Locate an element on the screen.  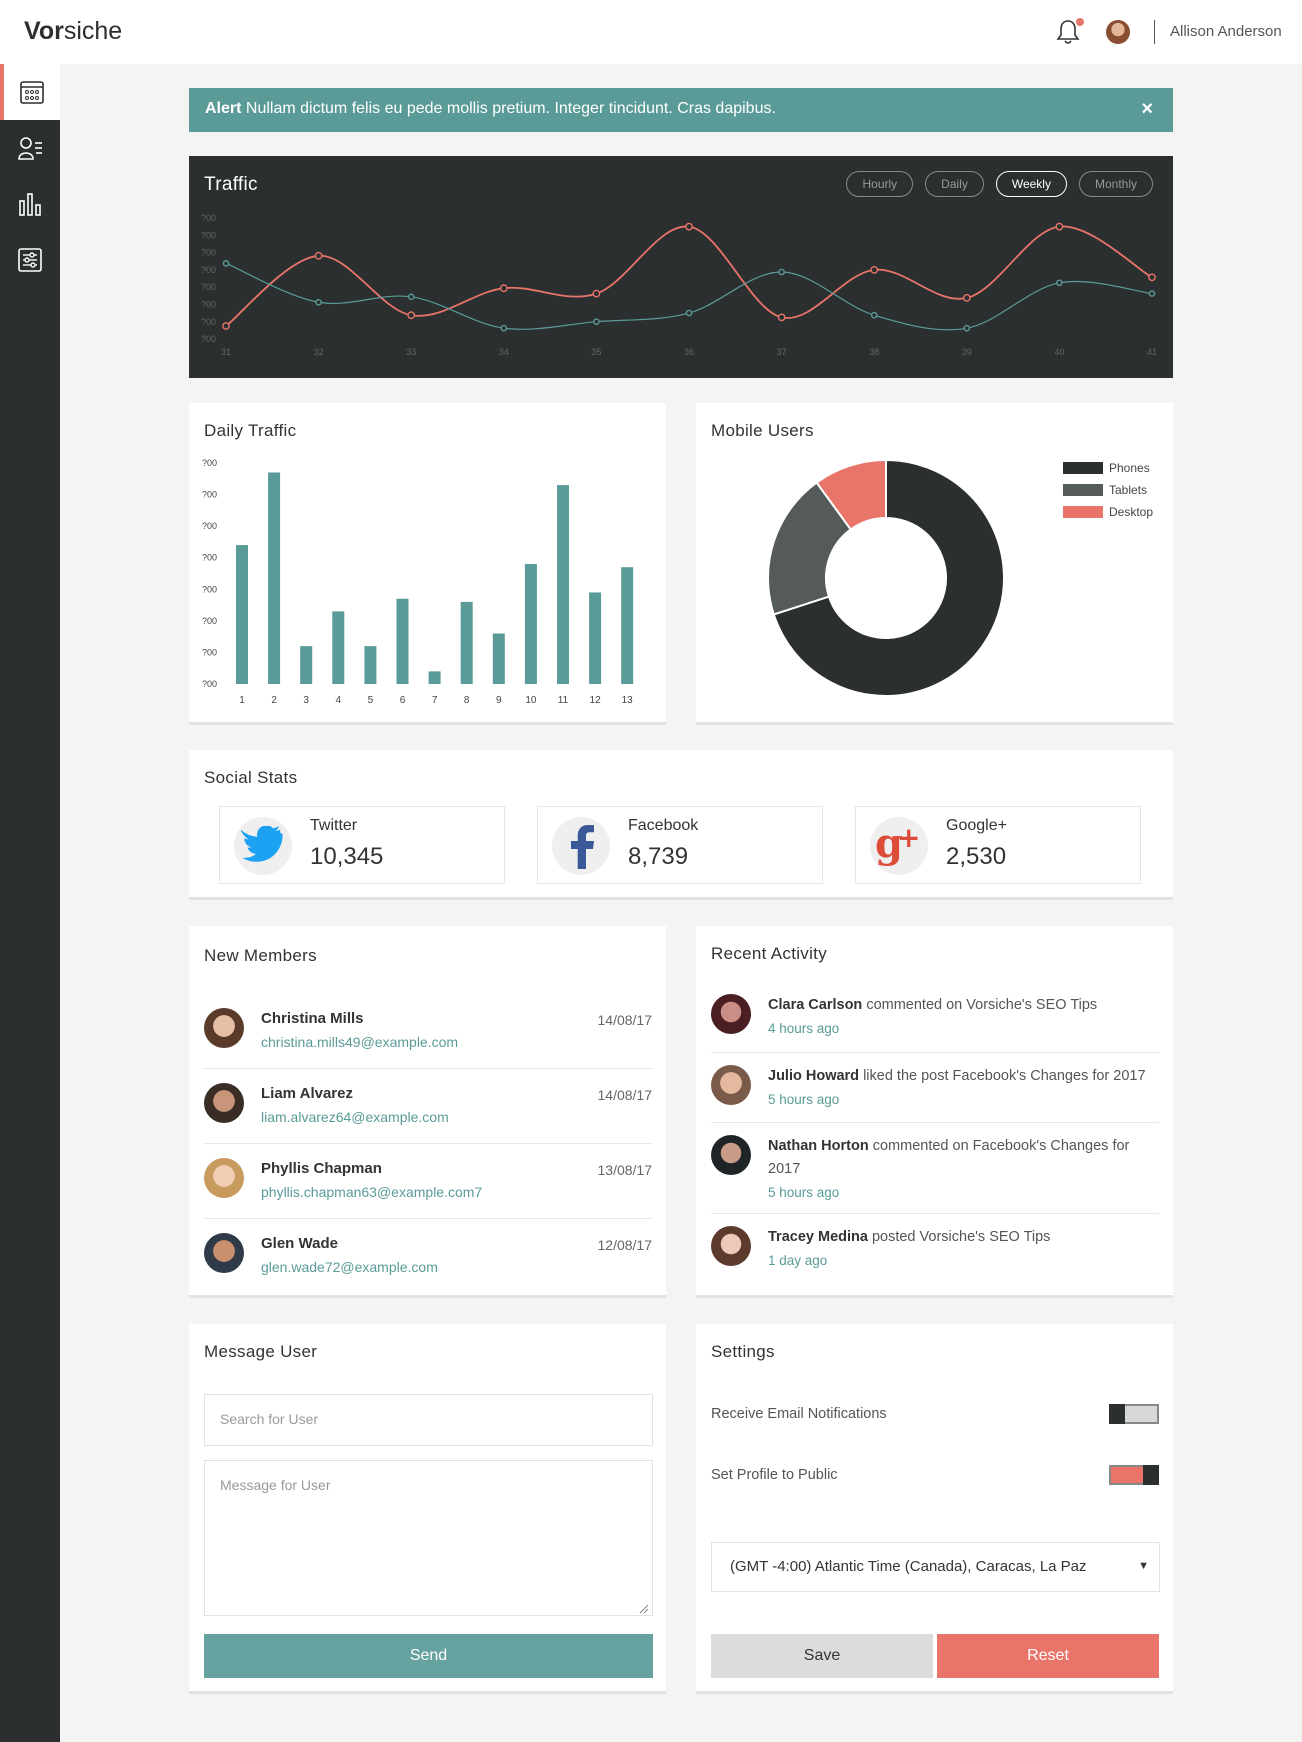
x-tick-label: 6 is located at coordinates (403, 700).